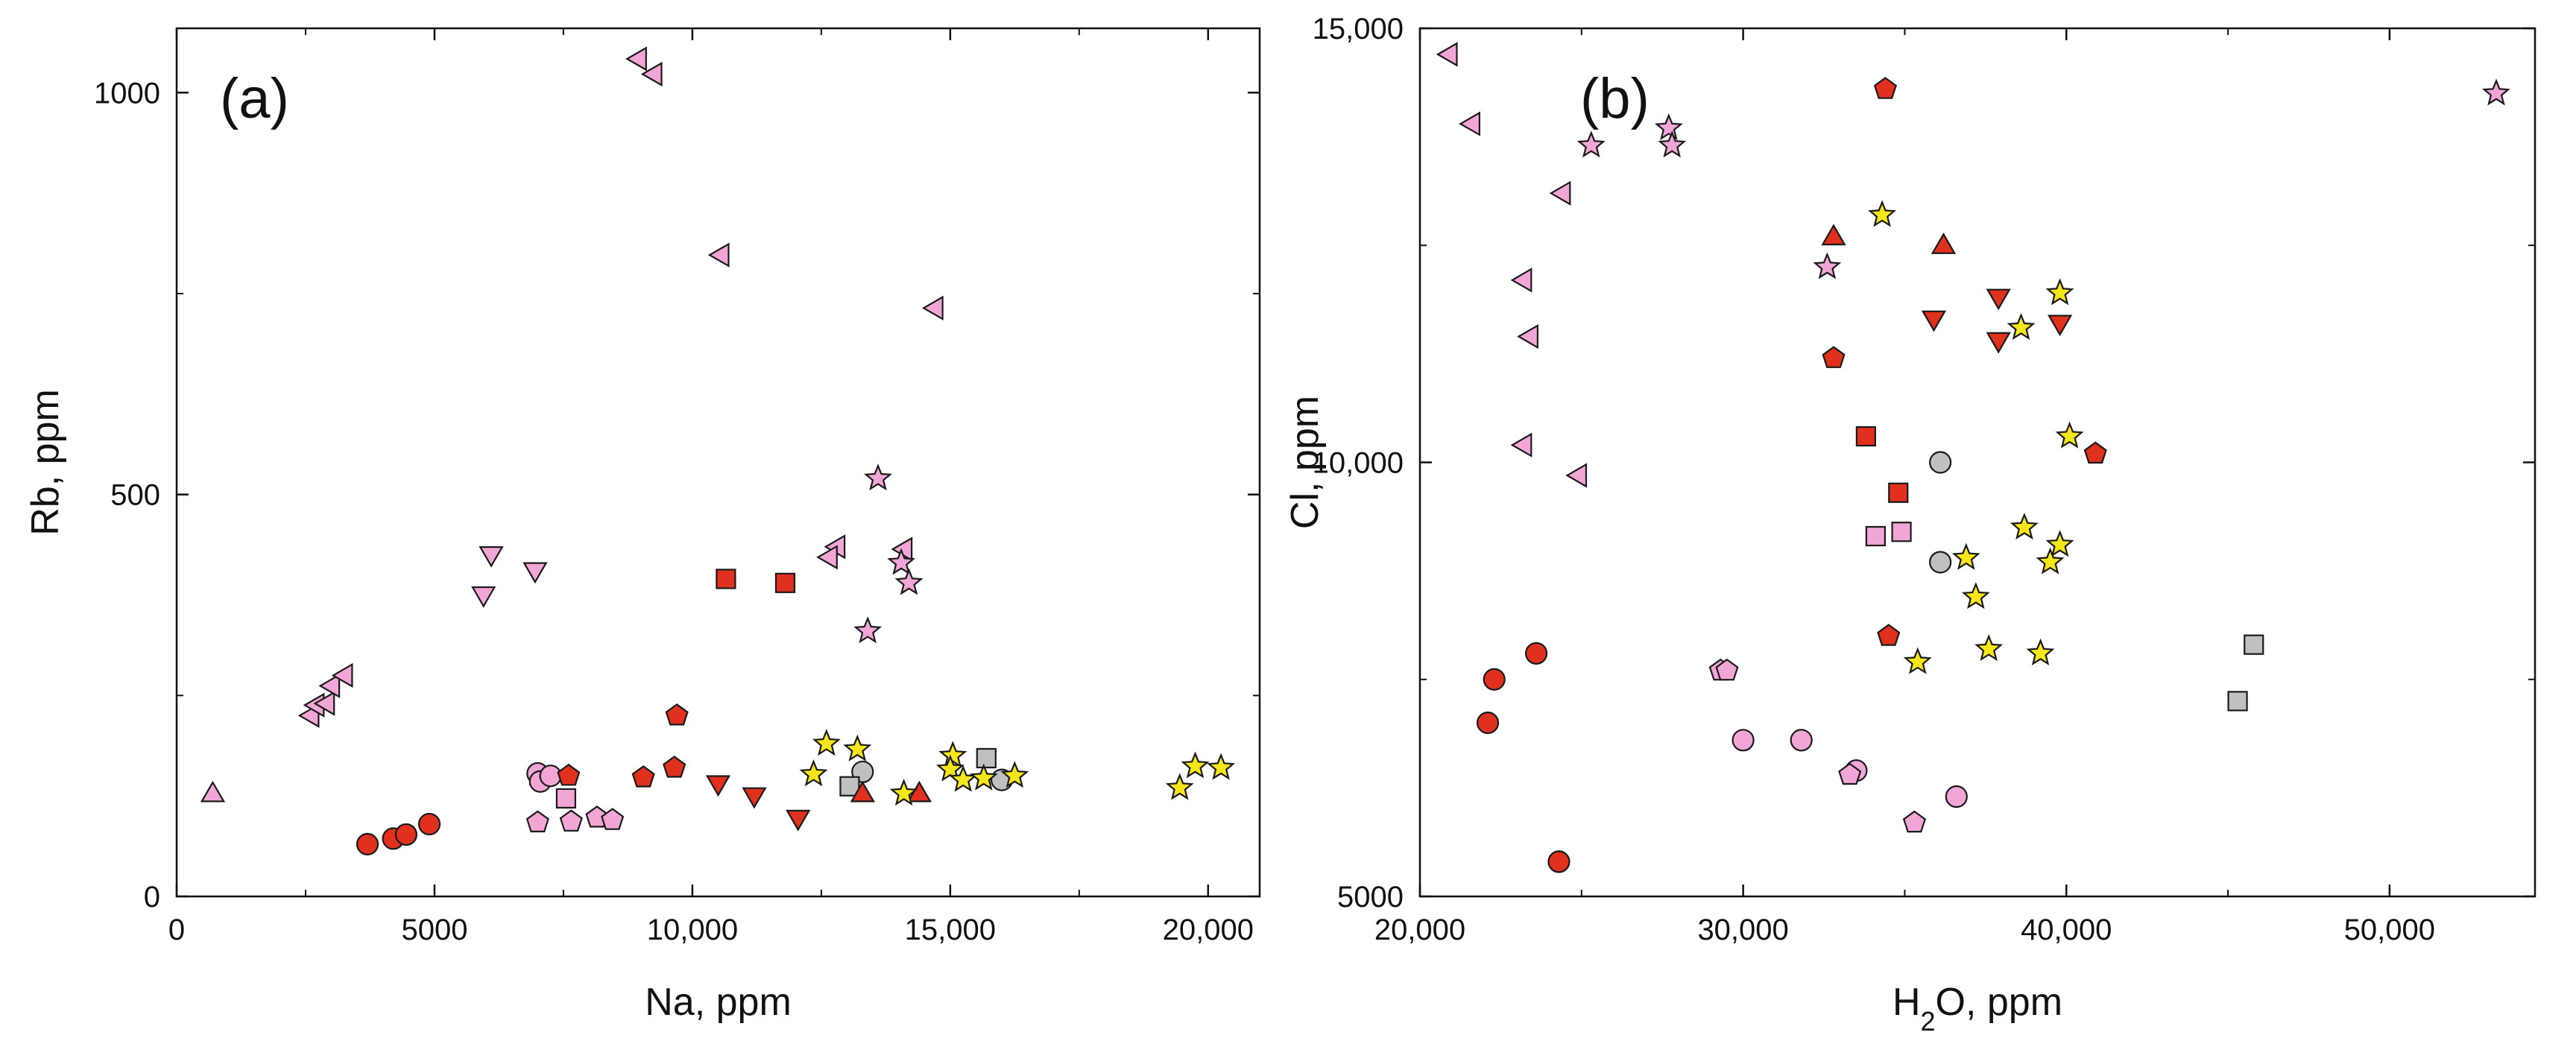 The height and width of the screenshot is (1041, 2576). What do you see at coordinates (2066, 930) in the screenshot?
I see `x-tick-label: 40,000` at bounding box center [2066, 930].